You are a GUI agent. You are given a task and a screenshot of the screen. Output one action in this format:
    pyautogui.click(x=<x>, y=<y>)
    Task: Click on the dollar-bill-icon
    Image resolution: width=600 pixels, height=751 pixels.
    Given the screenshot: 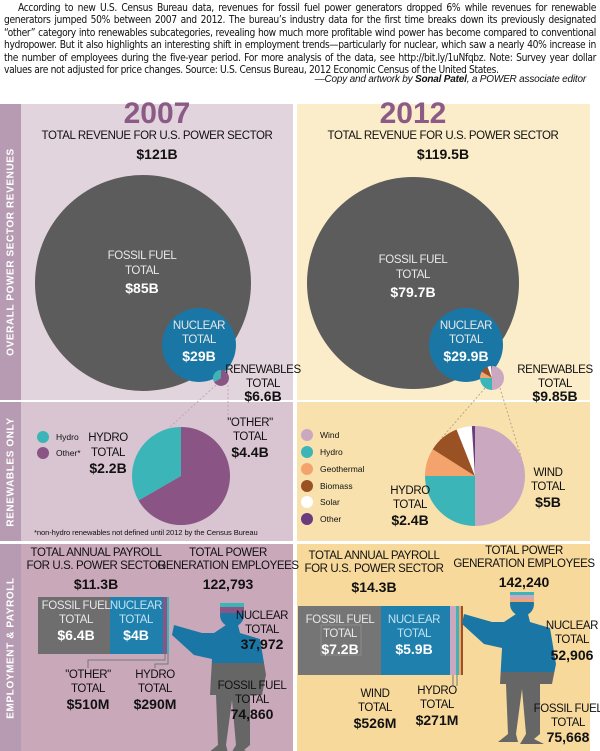 What is the action you would take?
    pyautogui.click(x=341, y=640)
    